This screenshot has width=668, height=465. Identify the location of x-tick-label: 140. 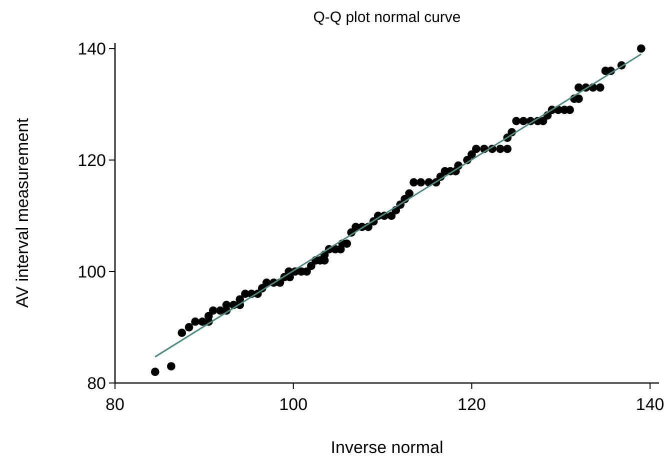
(650, 404).